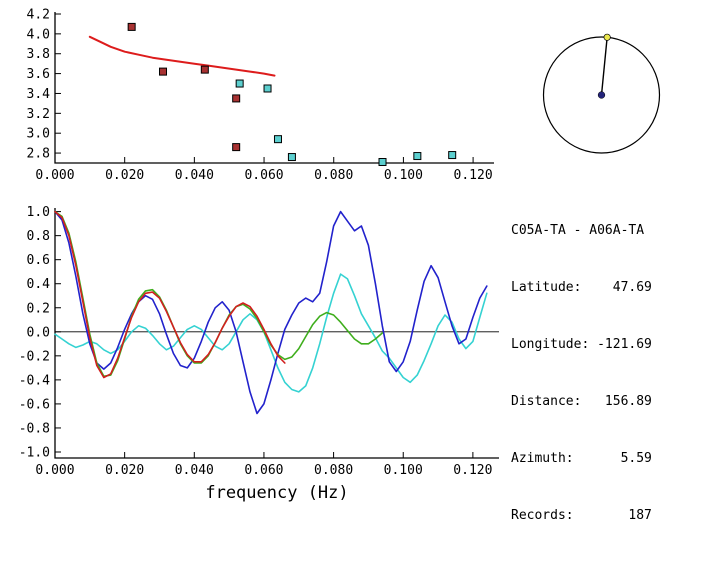 This screenshot has width=703, height=563. I want to click on info-distance: Distance: 156.89, so click(581, 401).